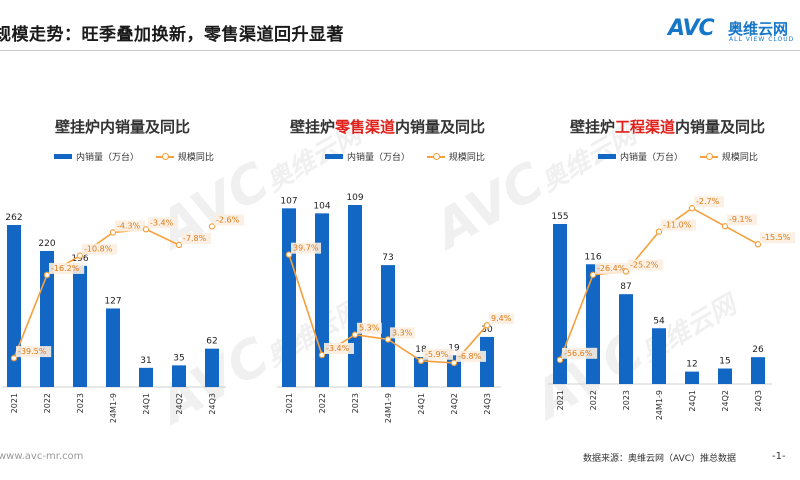 The height and width of the screenshot is (480, 800). Describe the element at coordinates (400, 50) in the screenshot. I see `header-divider` at that location.